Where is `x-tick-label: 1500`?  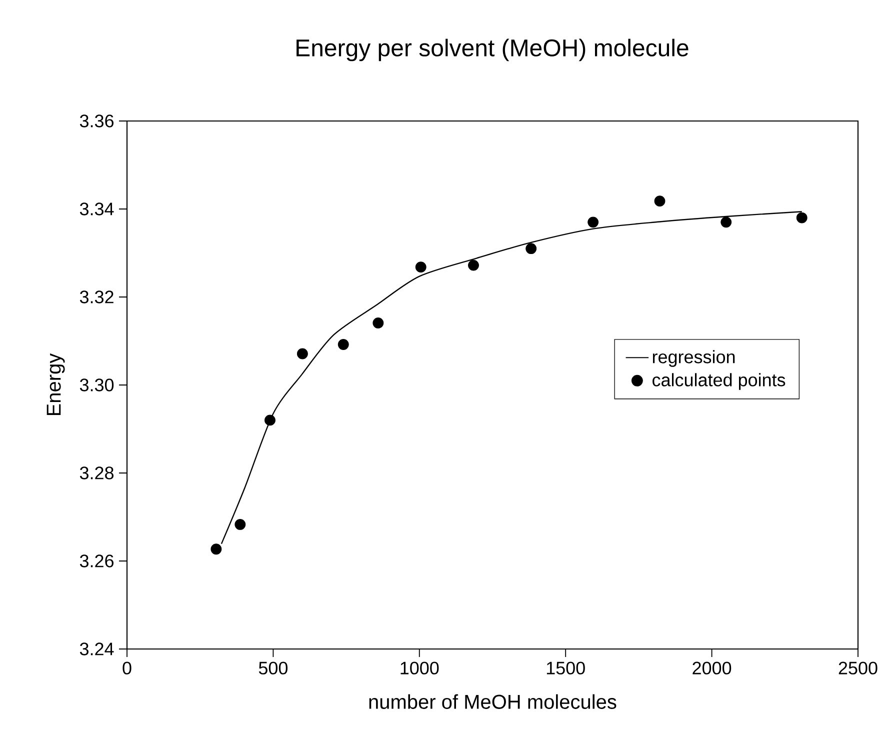 x-tick-label: 1500 is located at coordinates (565, 668).